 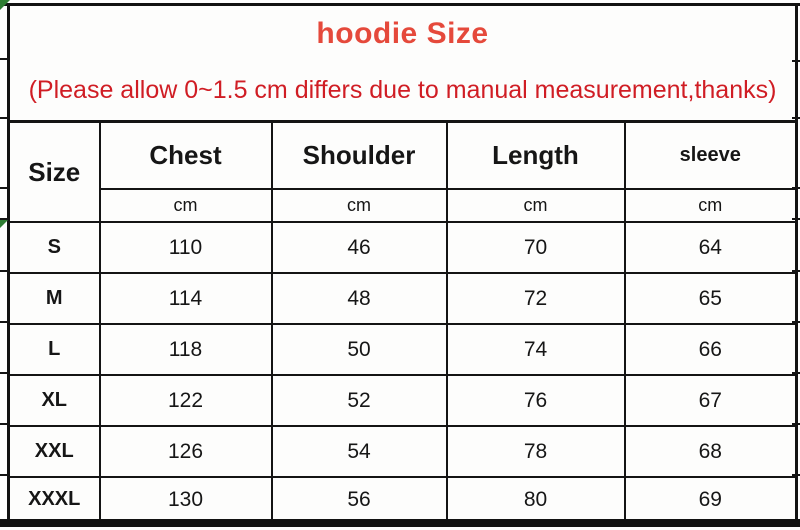 What do you see at coordinates (359, 205) in the screenshot?
I see `unit-cell-shoulder: cm` at bounding box center [359, 205].